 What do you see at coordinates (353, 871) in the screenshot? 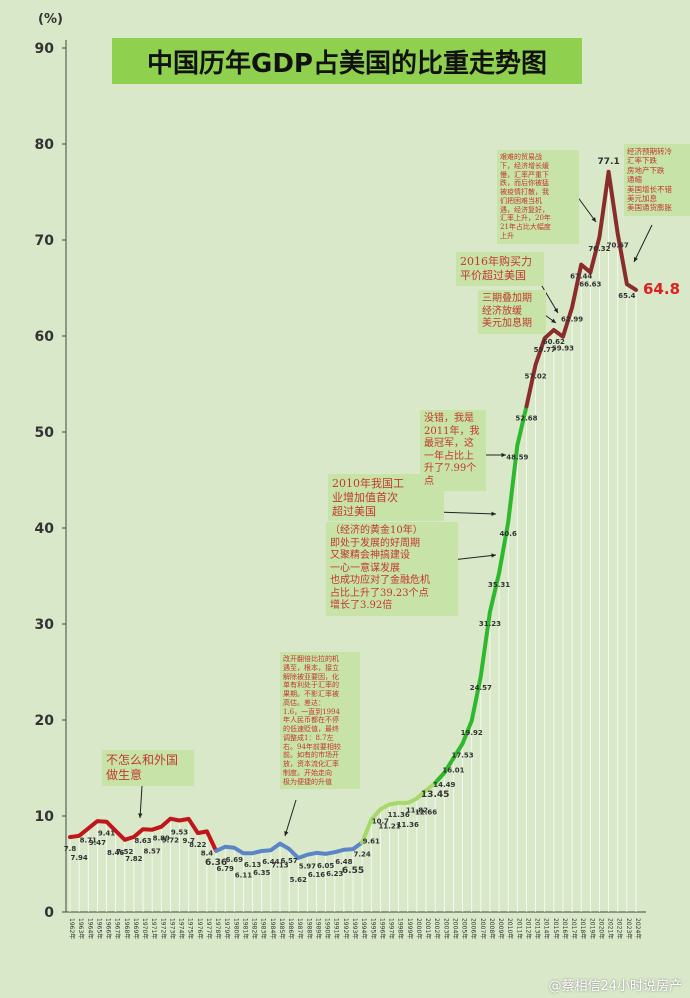
I see `data-label: 6.55` at bounding box center [353, 871].